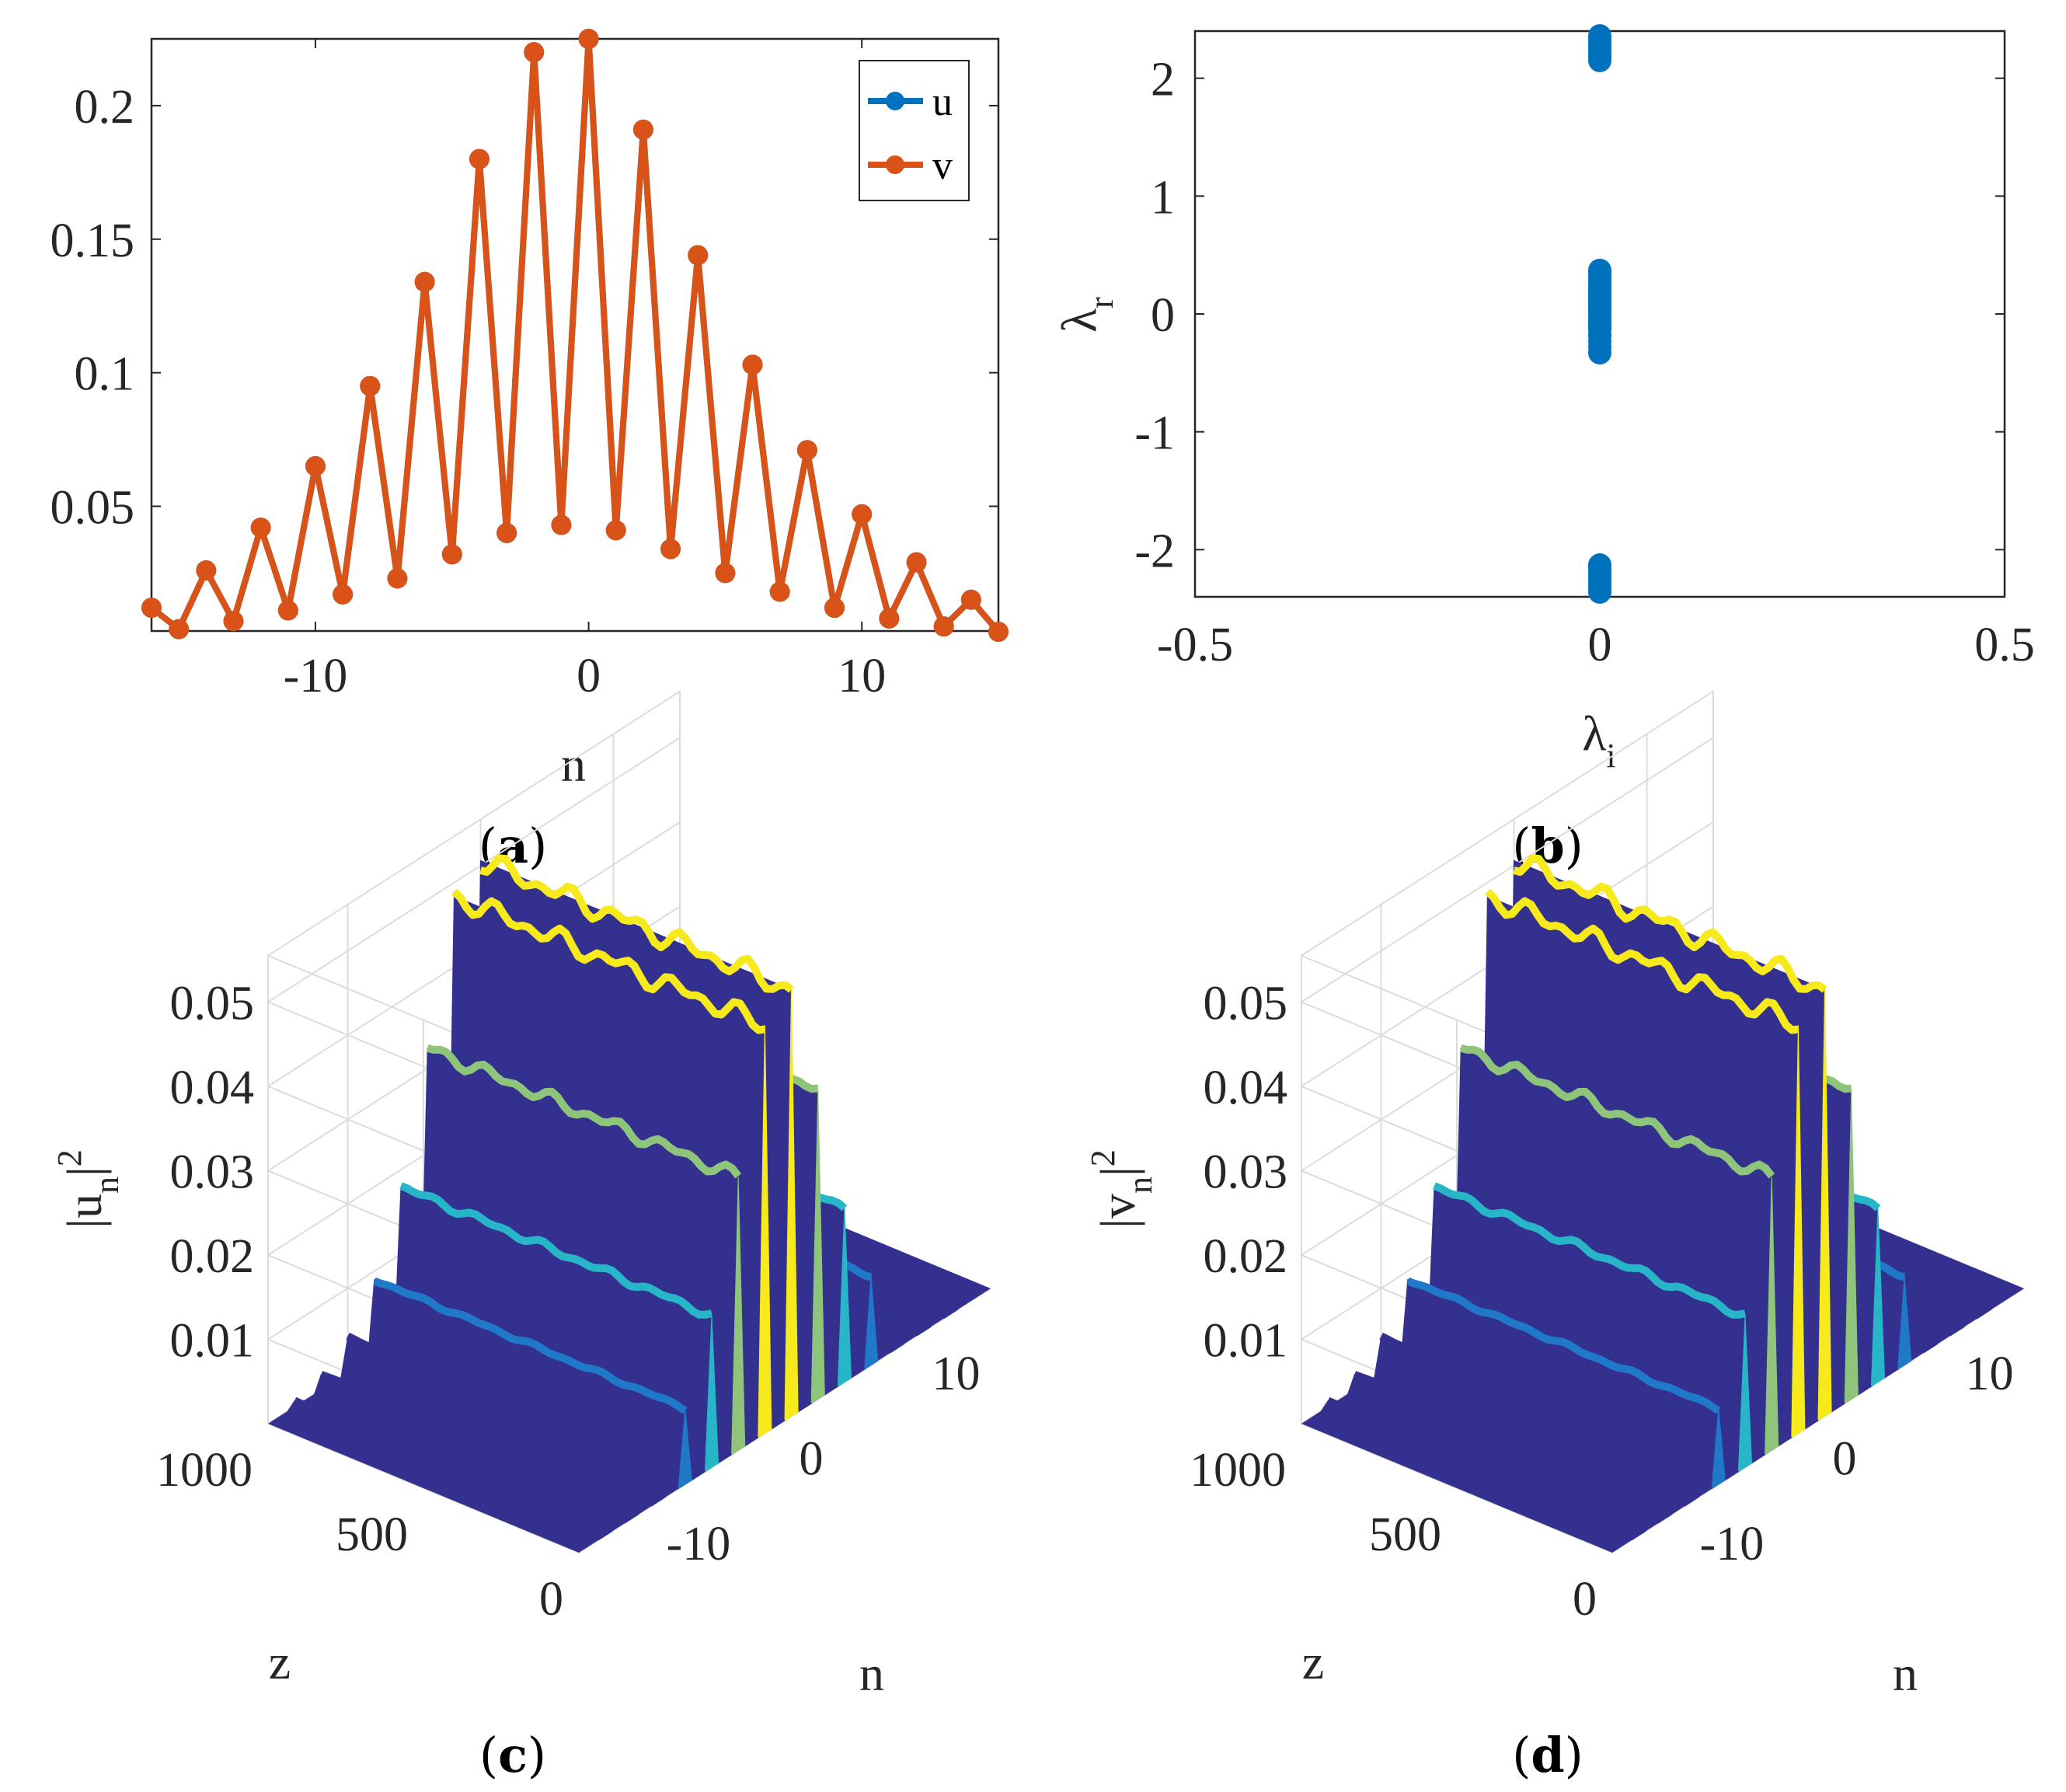 The width and height of the screenshot is (2066, 1792). What do you see at coordinates (512, 1755) in the screenshot?
I see `caption-c: (c)` at bounding box center [512, 1755].